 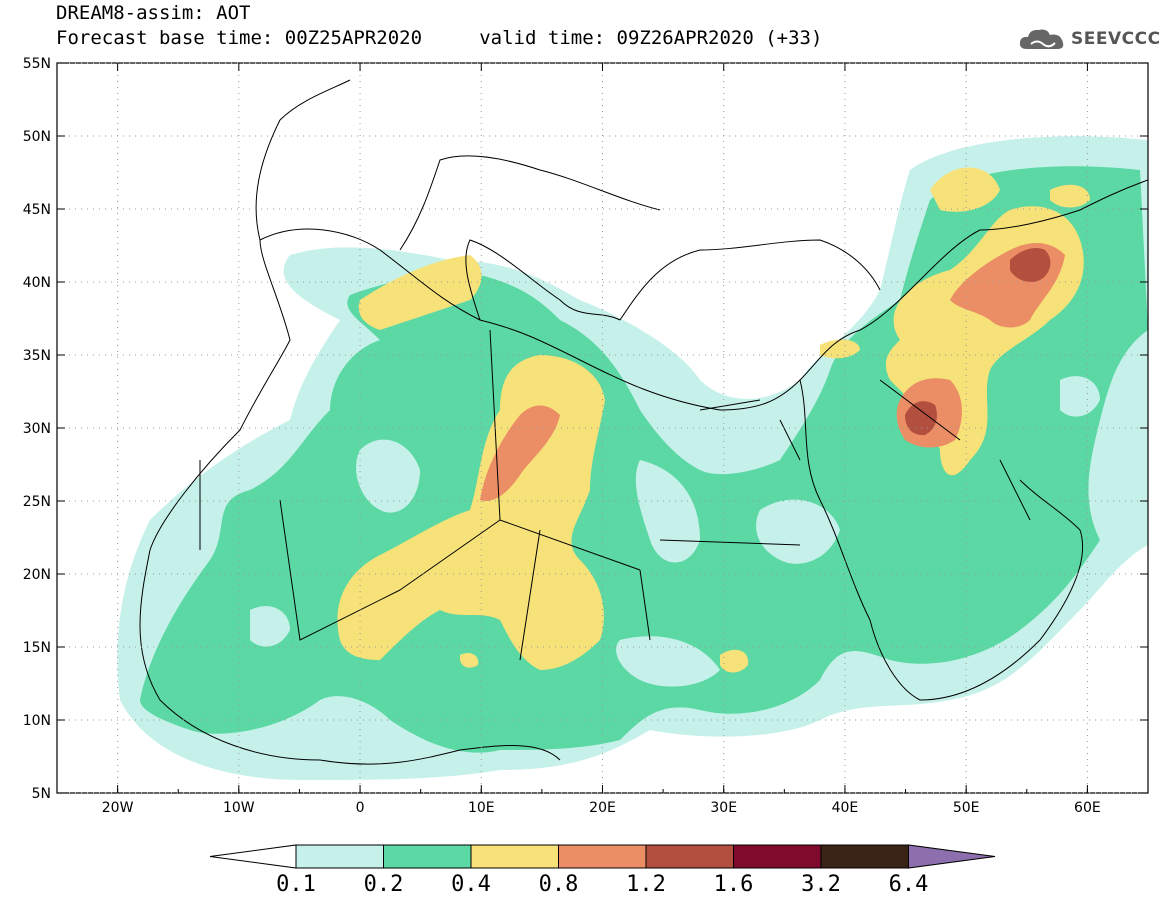 What do you see at coordinates (239, 808) in the screenshot?
I see `lon-label: 10W` at bounding box center [239, 808].